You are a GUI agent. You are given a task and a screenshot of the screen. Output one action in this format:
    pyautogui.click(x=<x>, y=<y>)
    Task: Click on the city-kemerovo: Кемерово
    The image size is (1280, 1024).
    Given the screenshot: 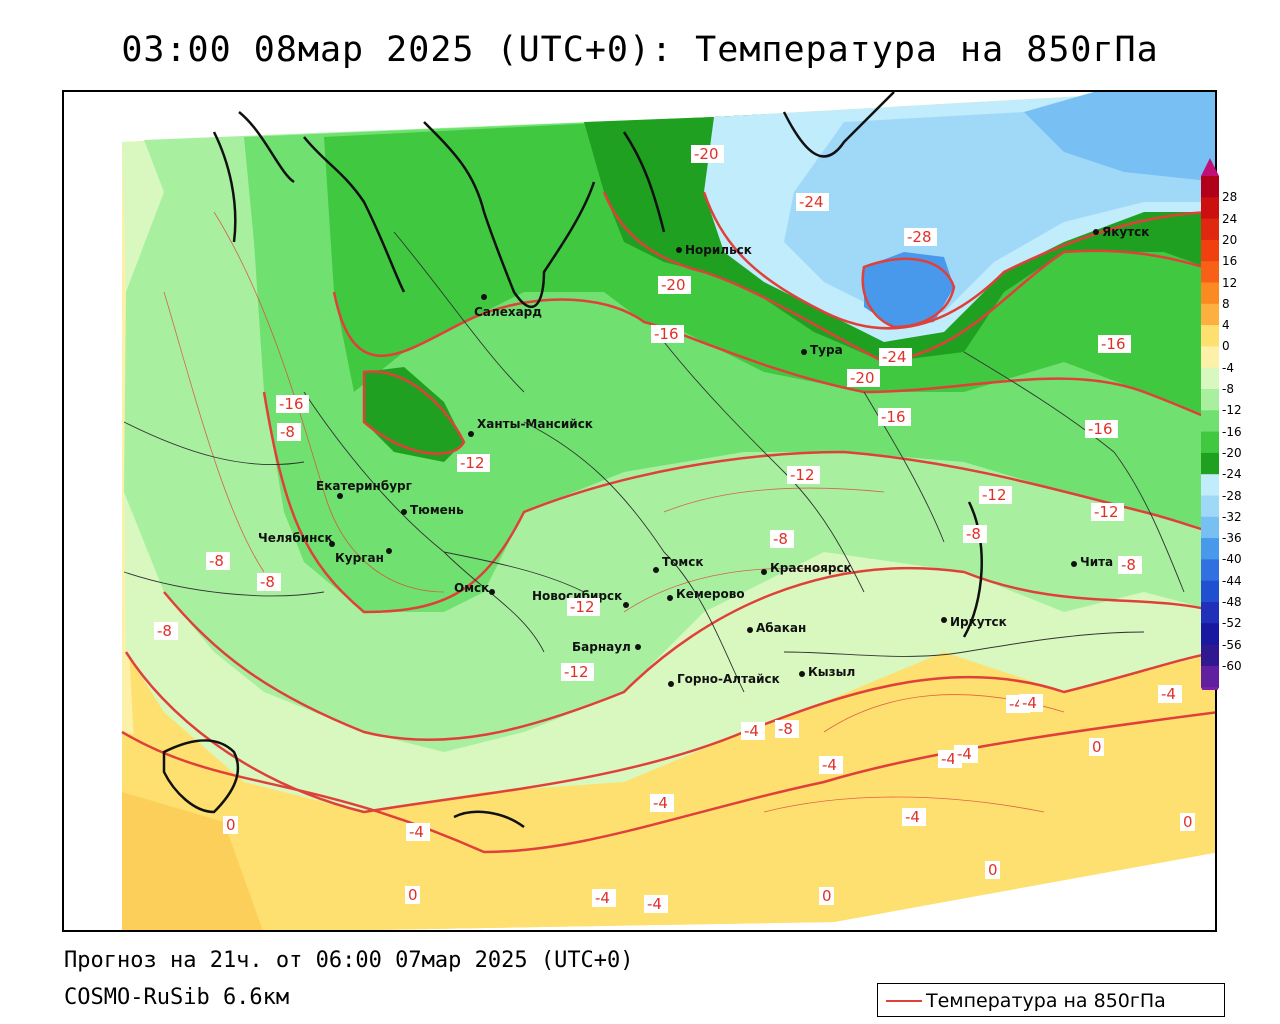 What is the action you would take?
    pyautogui.click(x=706, y=594)
    